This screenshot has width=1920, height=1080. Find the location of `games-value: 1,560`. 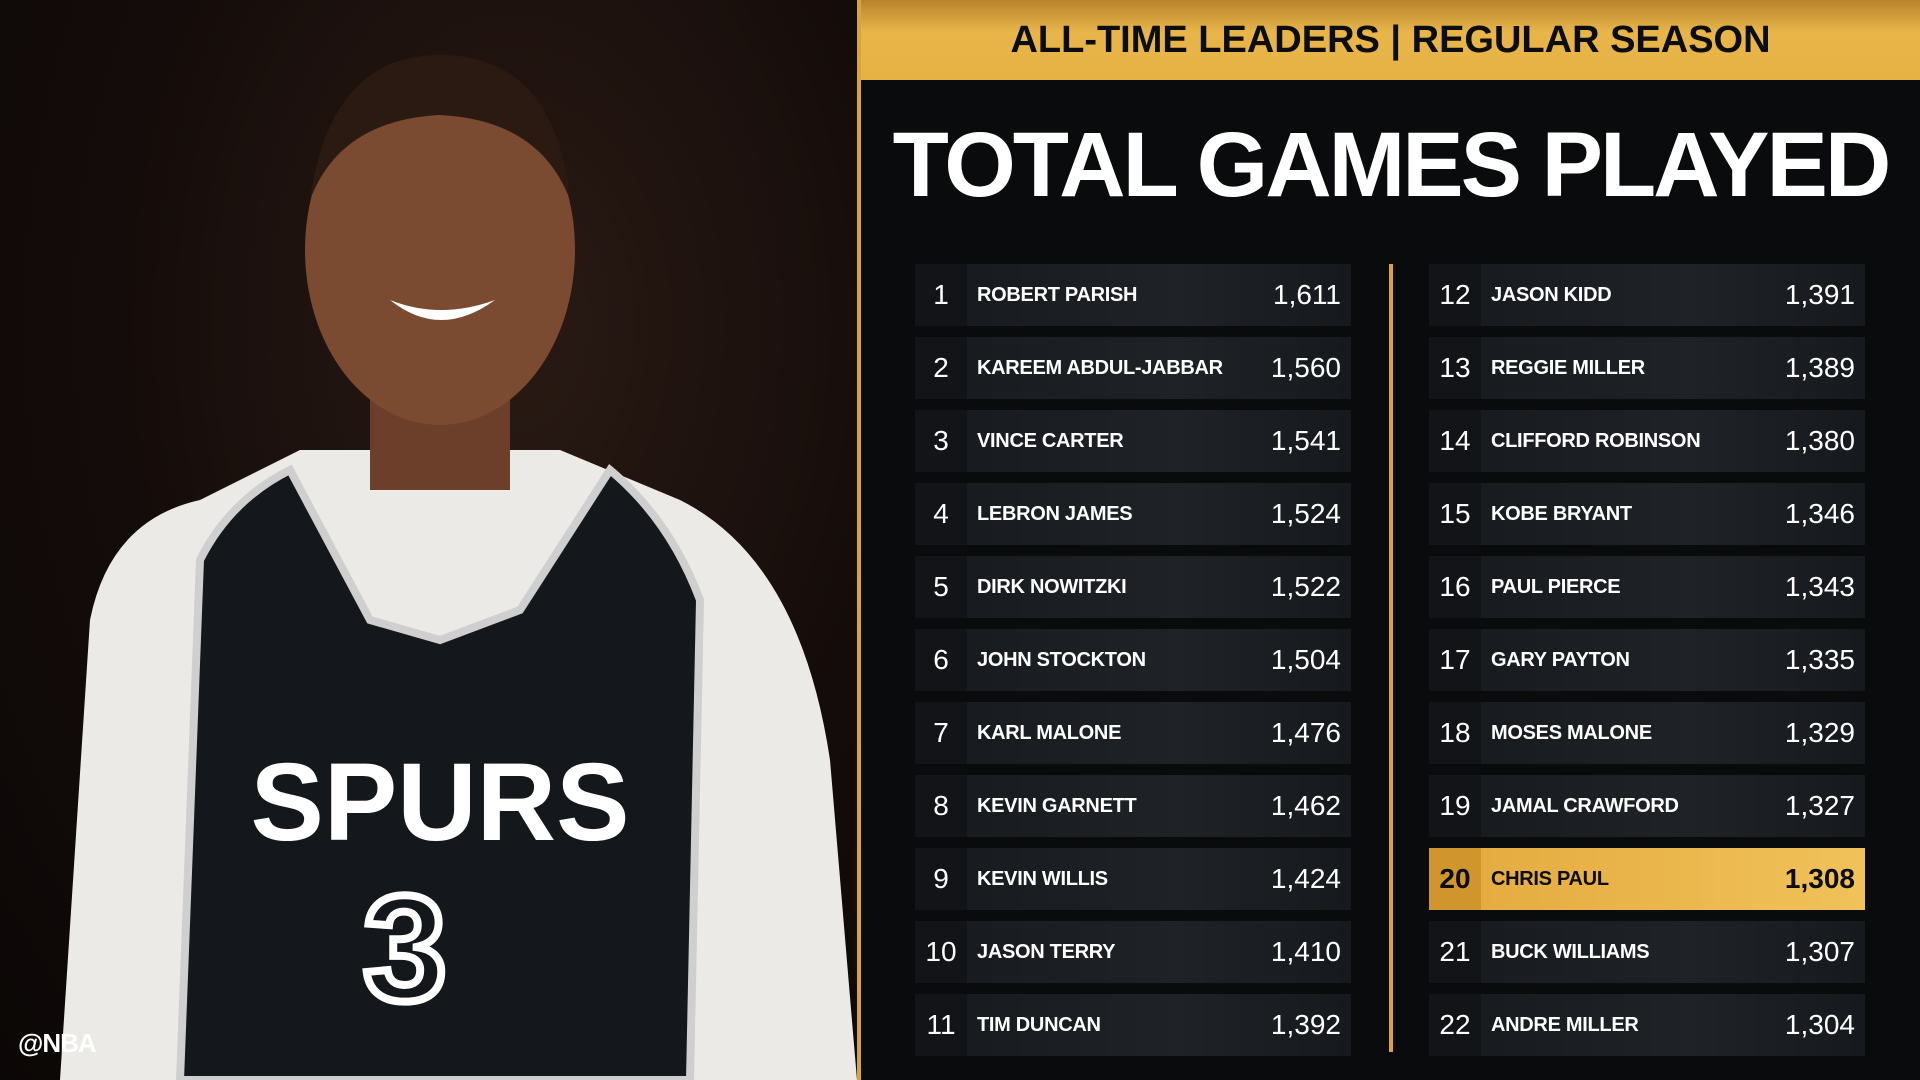

games-value: 1,560 is located at coordinates (1305, 367).